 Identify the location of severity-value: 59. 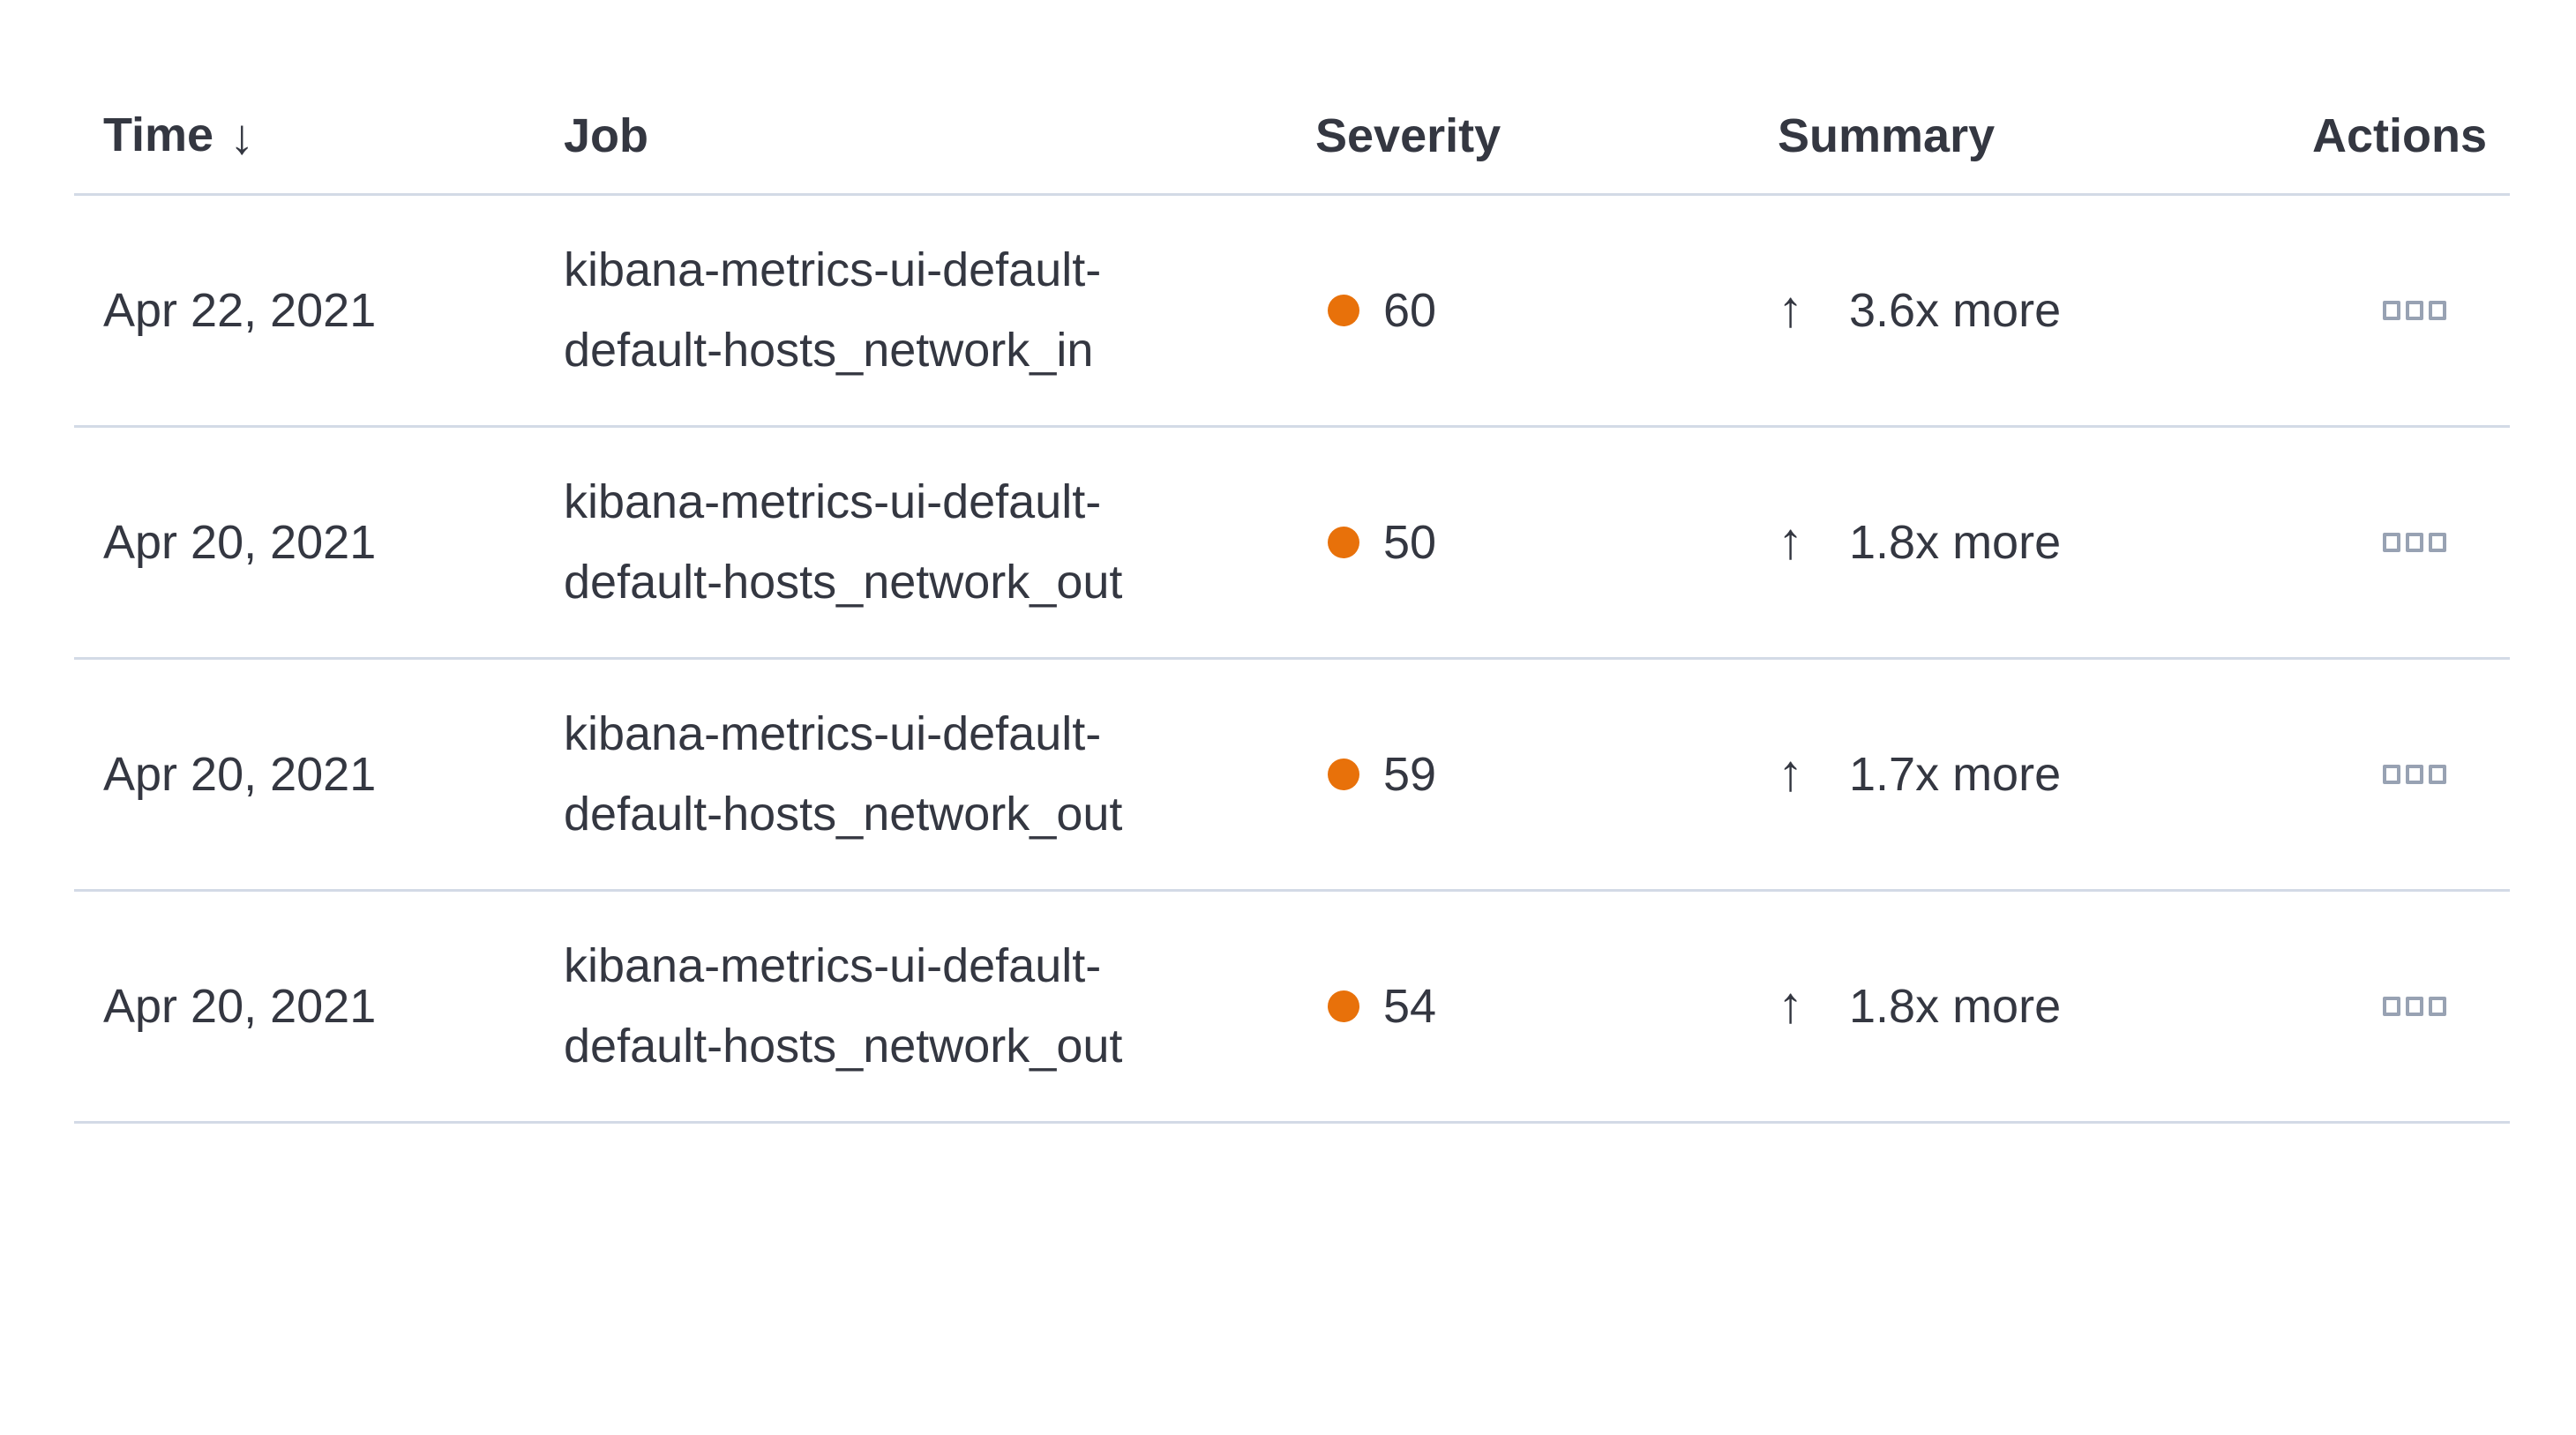
(1410, 774).